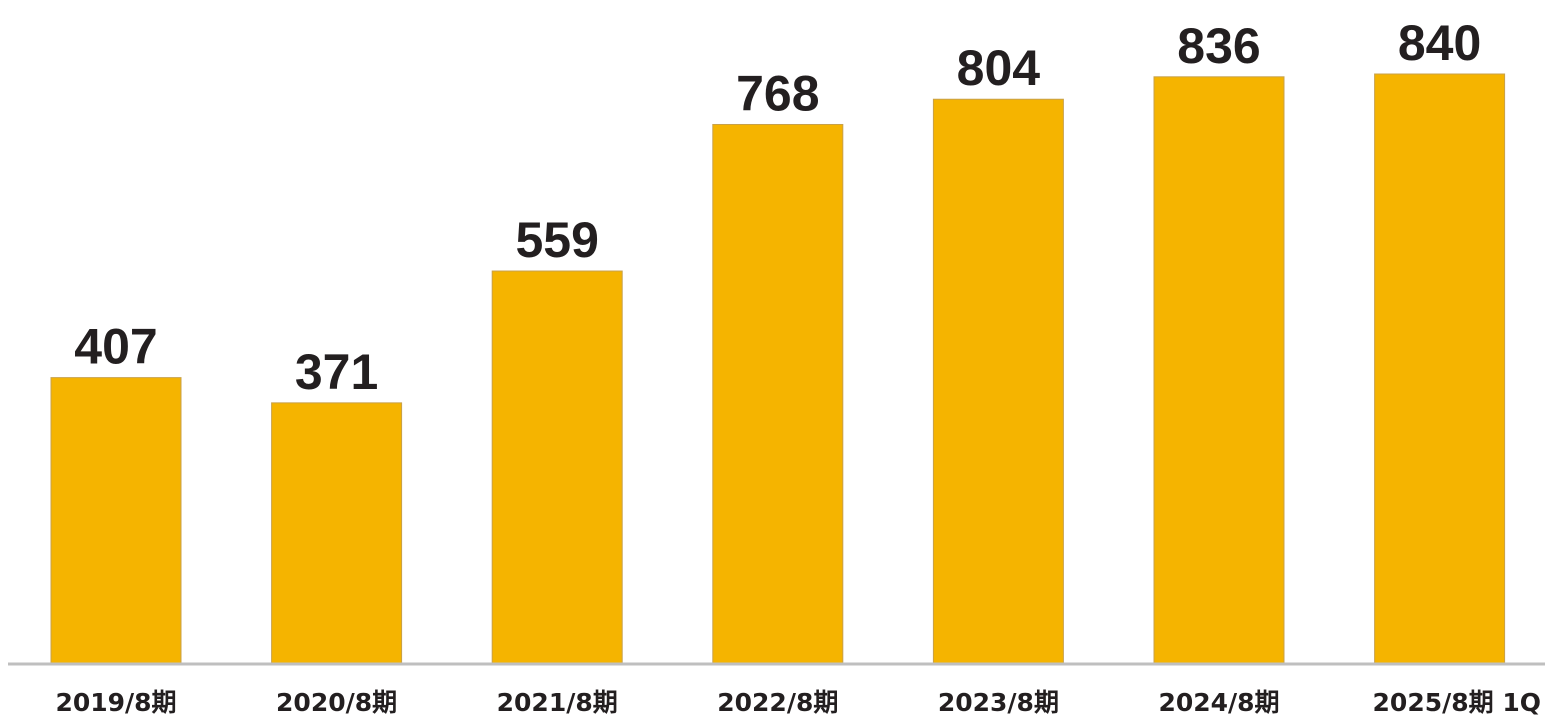 This screenshot has width=1545, height=716. I want to click on x-tick-label-5: 2024/8期, so click(1218, 702).